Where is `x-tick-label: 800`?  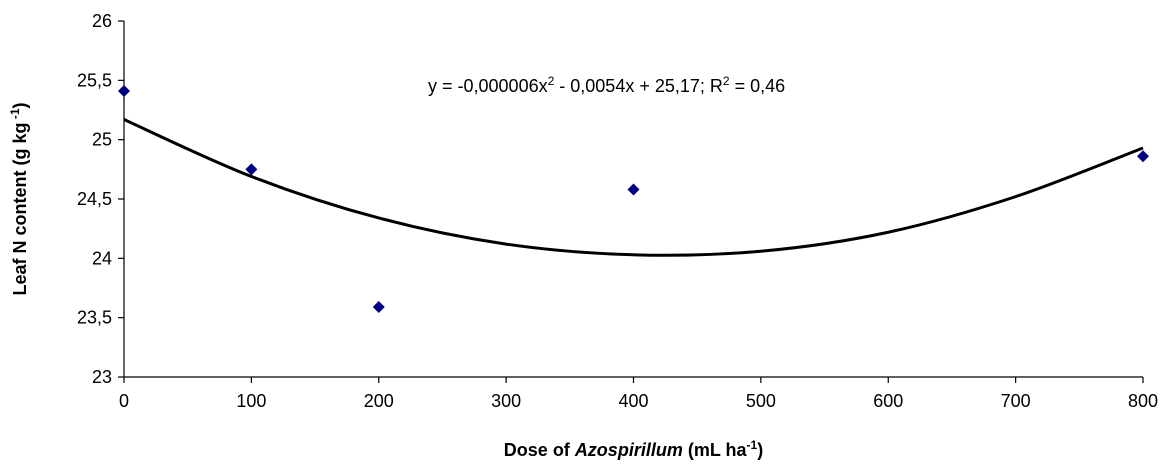 x-tick-label: 800 is located at coordinates (1143, 401).